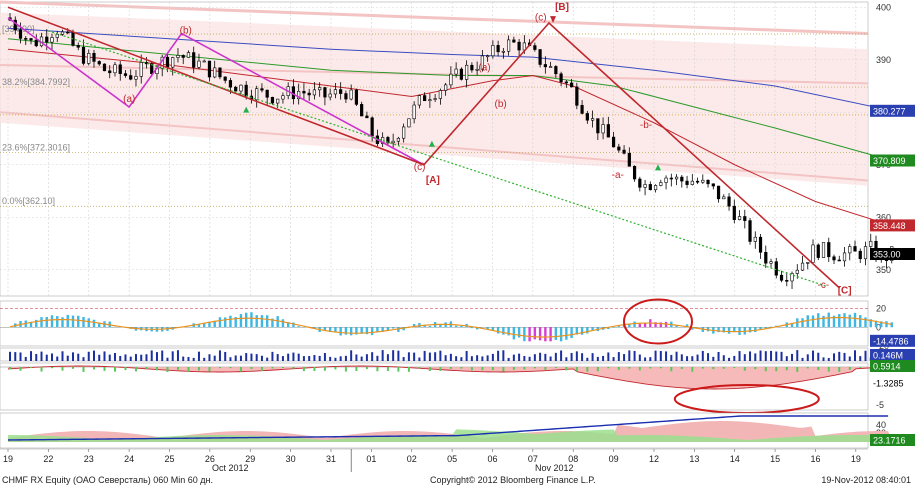  I want to click on price-tick-label-0: 350, so click(883, 270).